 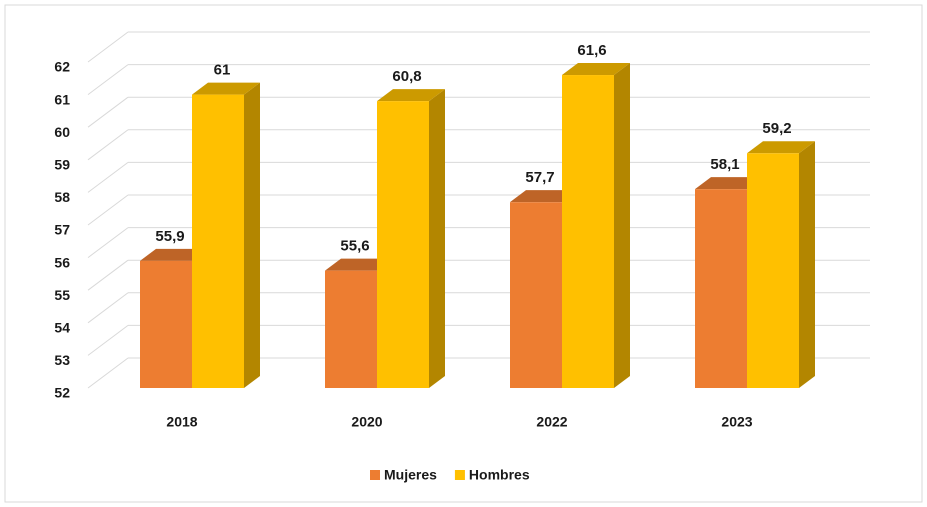 What do you see at coordinates (551, 422) in the screenshot?
I see `x-tick-label: 2022` at bounding box center [551, 422].